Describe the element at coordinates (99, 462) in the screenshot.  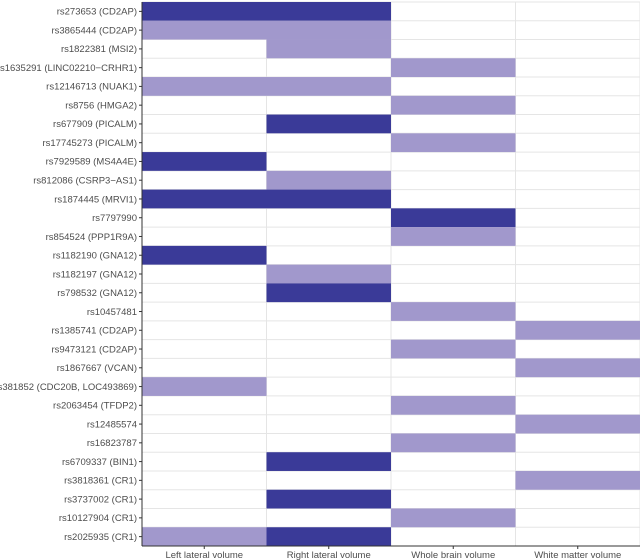
I see `y-tick-label: rs6709337 (BIN1)` at that location.